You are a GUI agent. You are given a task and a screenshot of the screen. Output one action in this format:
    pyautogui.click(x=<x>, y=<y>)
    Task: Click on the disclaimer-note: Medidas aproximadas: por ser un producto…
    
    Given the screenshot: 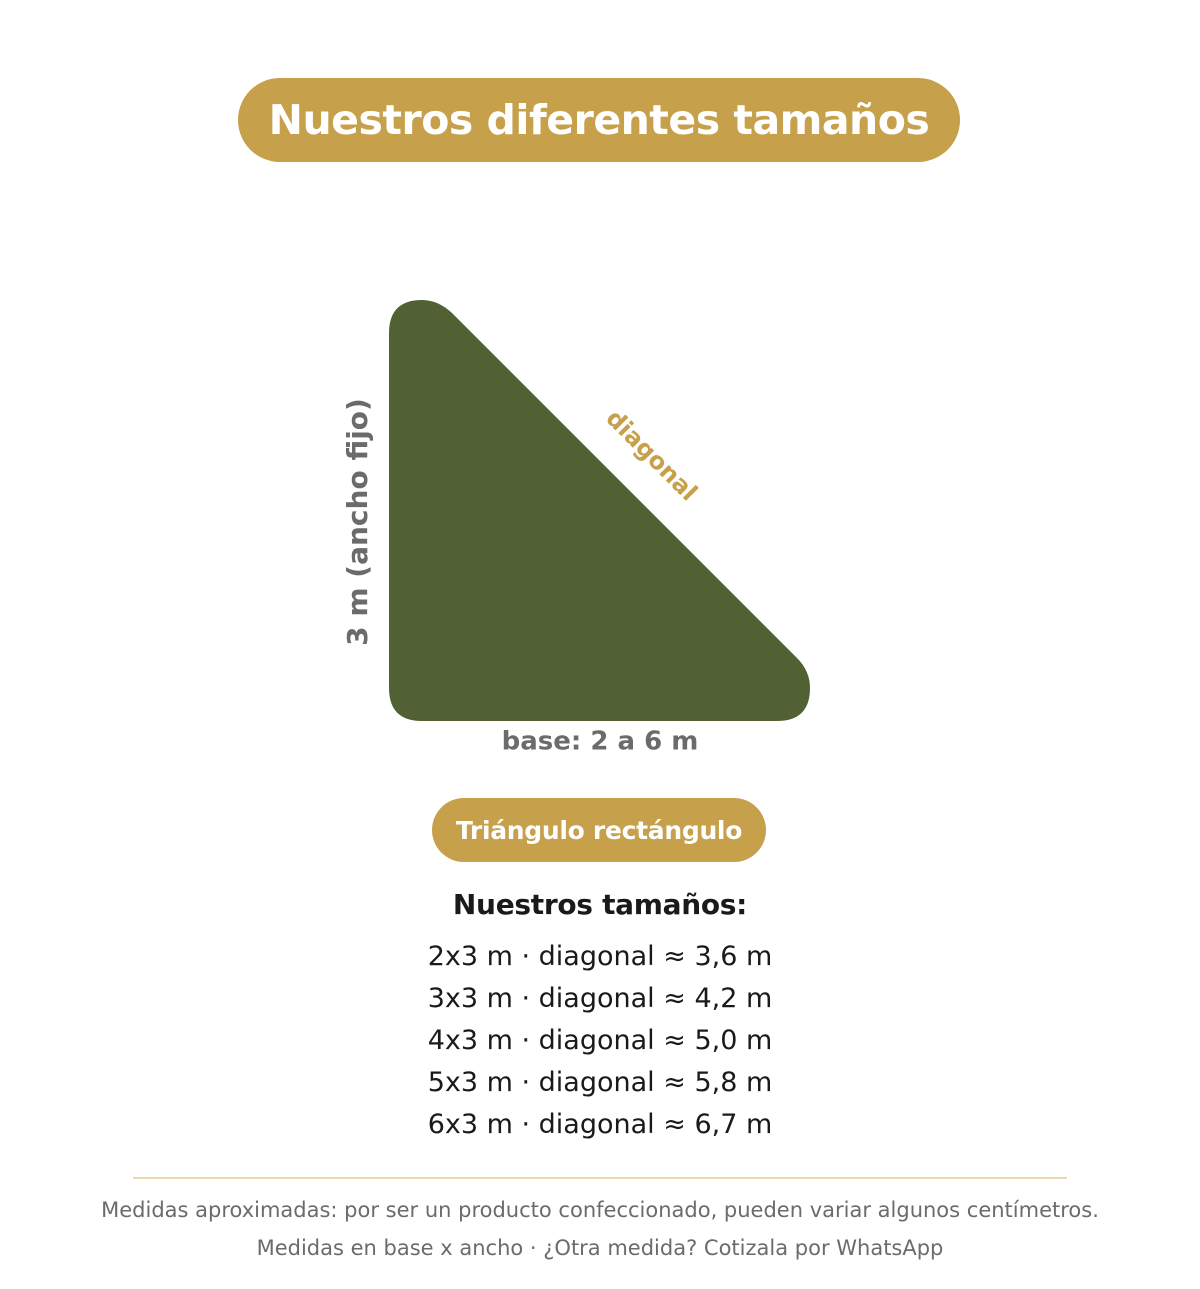 What is the action you would take?
    pyautogui.click(x=600, y=1210)
    